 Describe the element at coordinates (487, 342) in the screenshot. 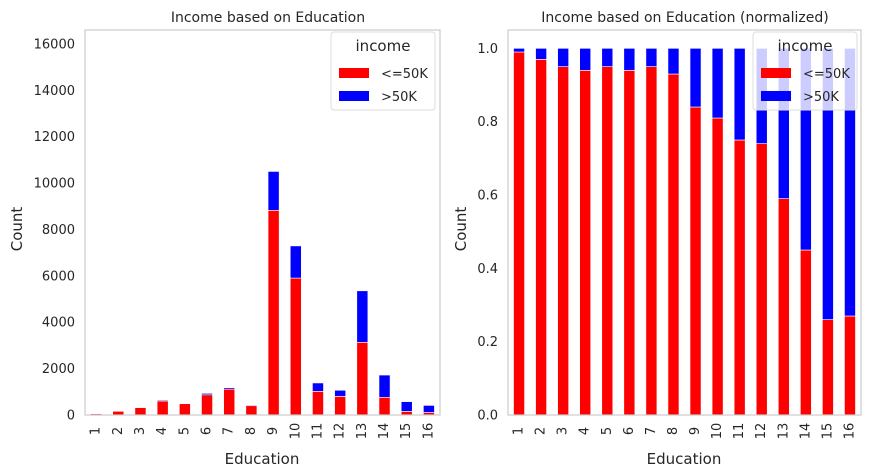

I see `y-tick-label: 0.2` at that location.